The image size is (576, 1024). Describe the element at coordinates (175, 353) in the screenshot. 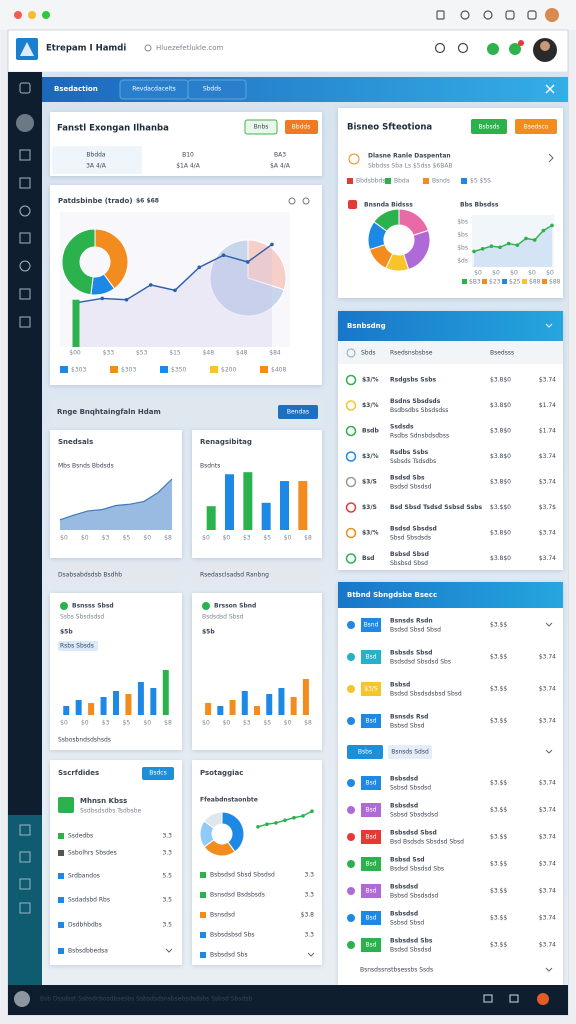

I see `x-tick-label: $15` at that location.